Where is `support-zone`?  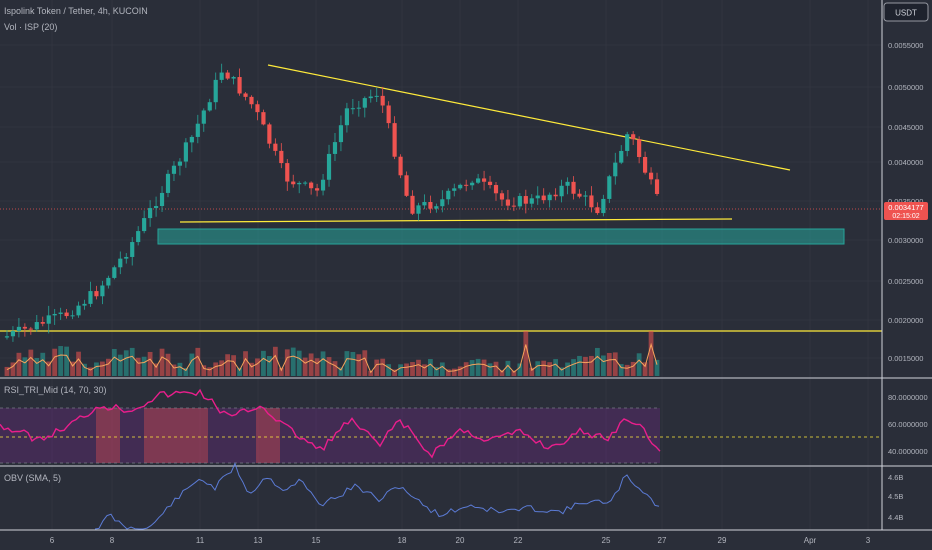
support-zone is located at coordinates (501, 236).